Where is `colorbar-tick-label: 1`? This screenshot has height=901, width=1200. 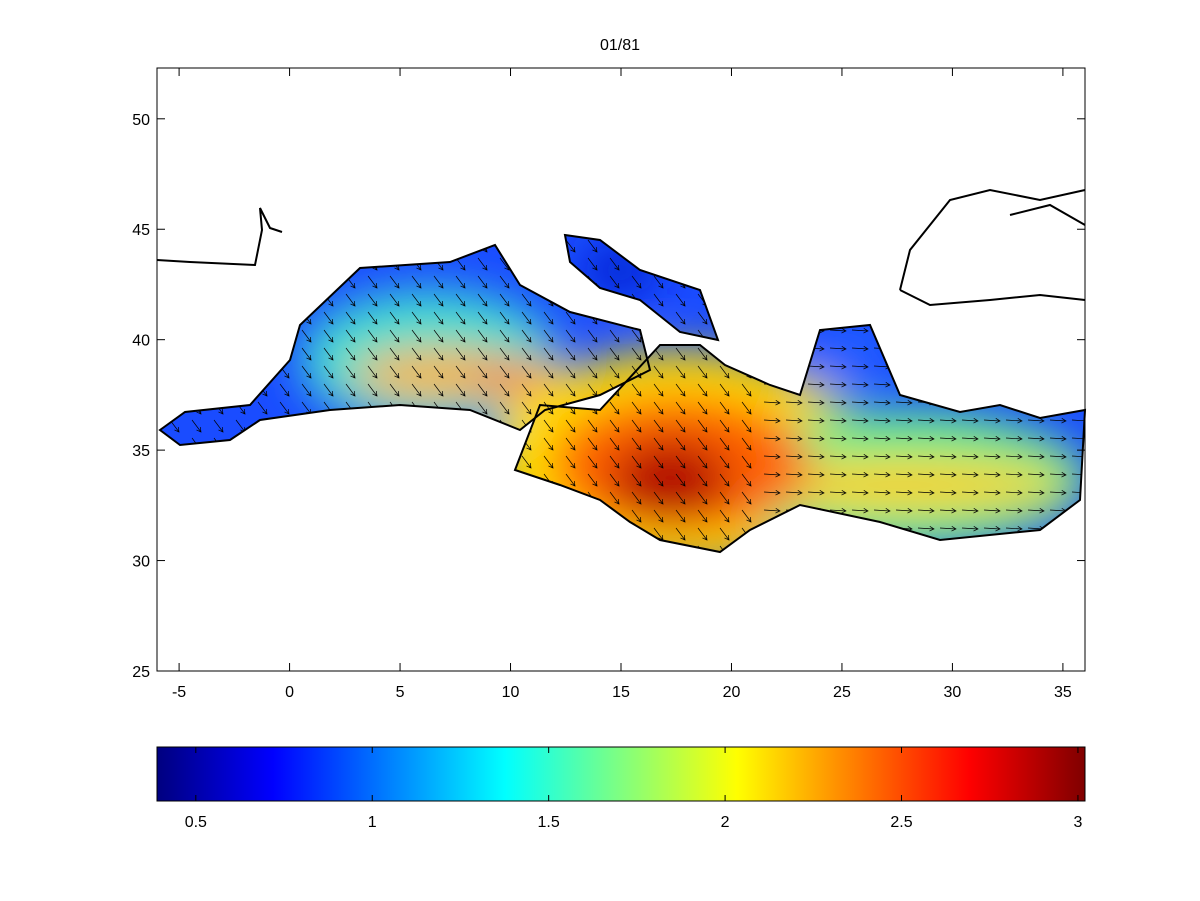
colorbar-tick-label: 1 is located at coordinates (372, 822).